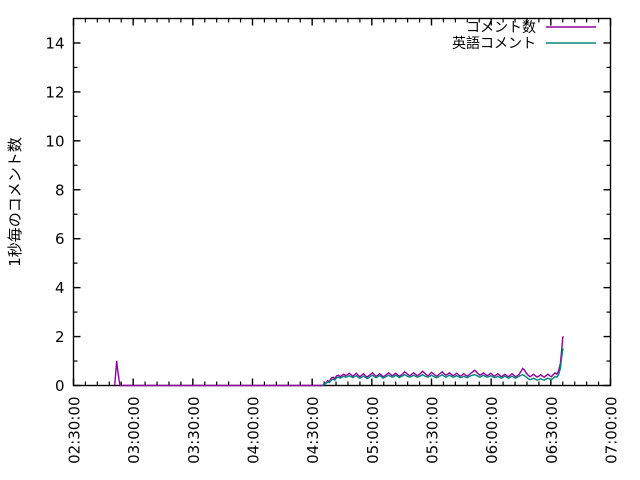 The width and height of the screenshot is (640, 480). Describe the element at coordinates (54, 92) in the screenshot. I see `y-tick-label: 12` at that location.